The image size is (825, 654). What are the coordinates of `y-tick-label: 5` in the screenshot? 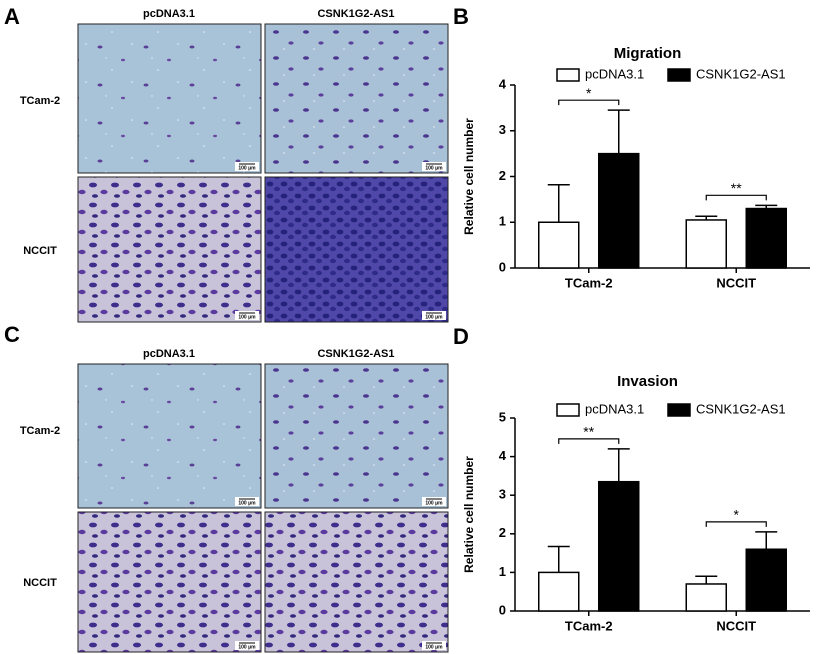 It's located at (502, 416).